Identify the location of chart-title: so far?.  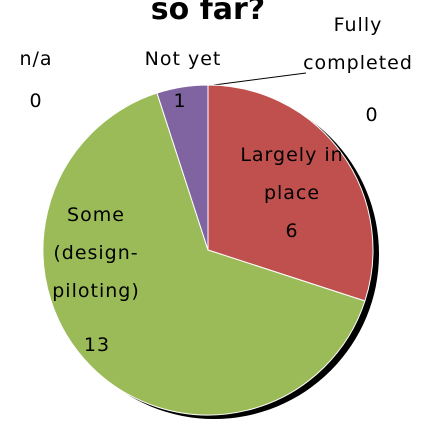
(208, 13).